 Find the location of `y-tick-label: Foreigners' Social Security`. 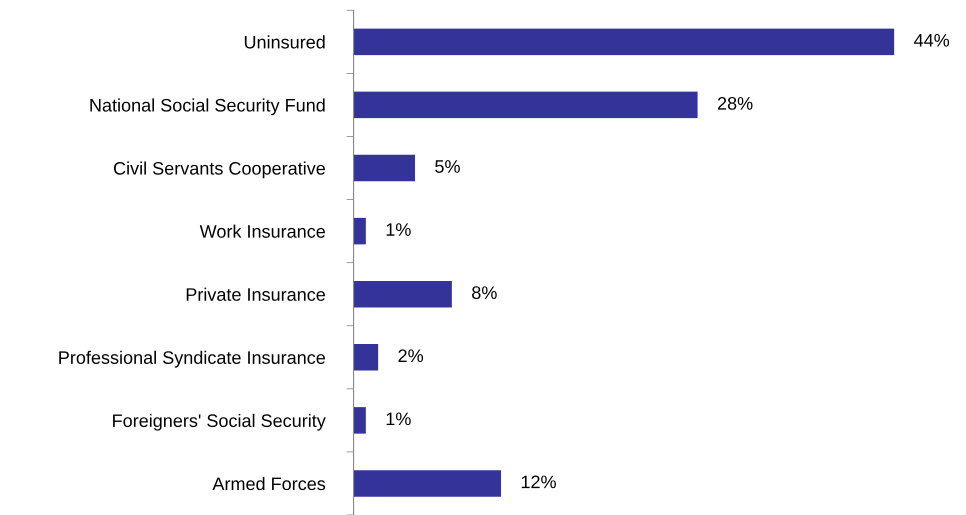

y-tick-label: Foreigners' Social Security is located at coordinates (219, 422).